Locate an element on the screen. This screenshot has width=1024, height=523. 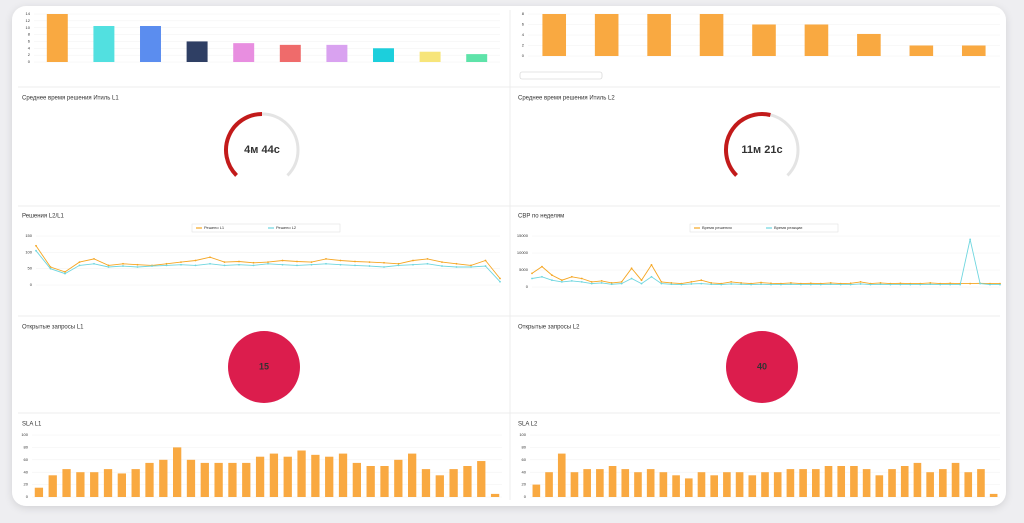
chart-title: Решения L2/L1 is located at coordinates (43, 217).